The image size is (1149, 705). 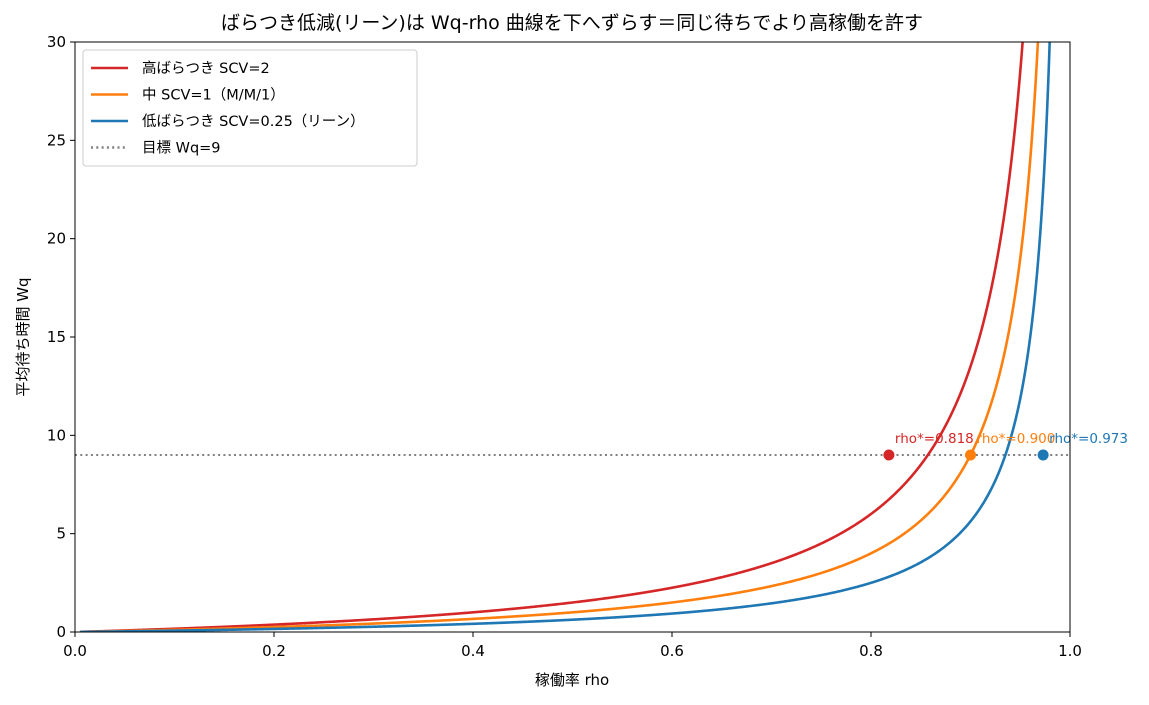 I want to click on legend-label-2: 低ばらつき SCV=0.25（リーン）, so click(x=253, y=121).